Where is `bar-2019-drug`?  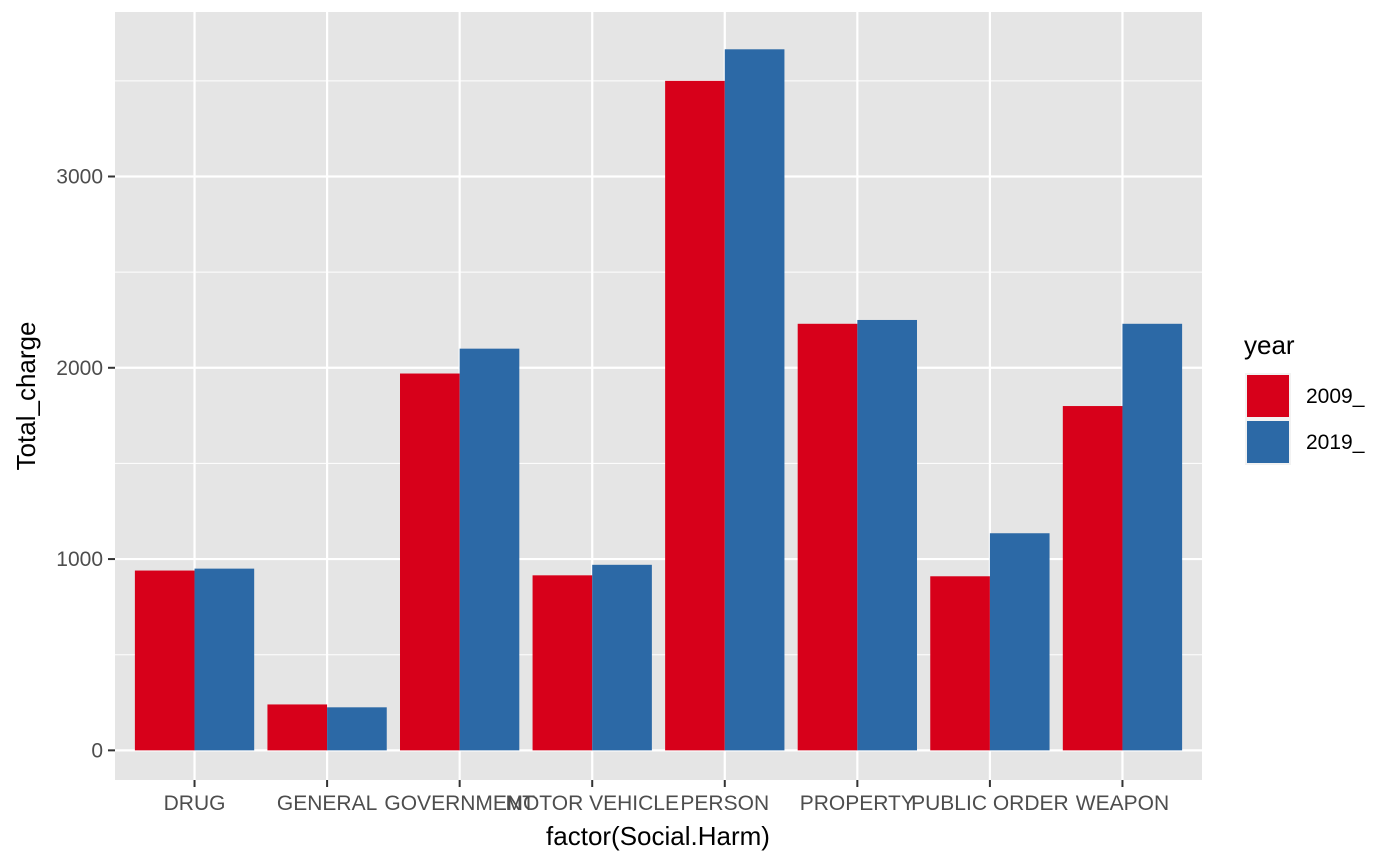 bar-2019-drug is located at coordinates (224, 659).